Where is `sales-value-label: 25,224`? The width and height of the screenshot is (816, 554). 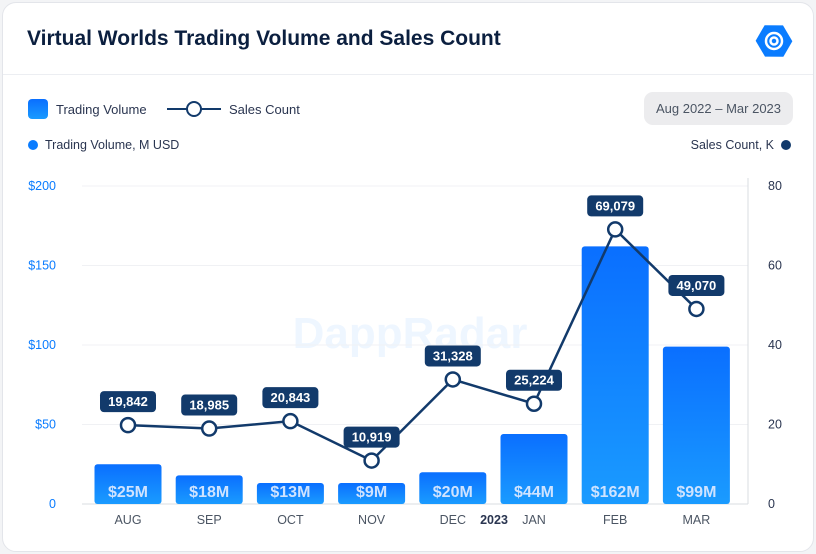
sales-value-label: 25,224 is located at coordinates (534, 380).